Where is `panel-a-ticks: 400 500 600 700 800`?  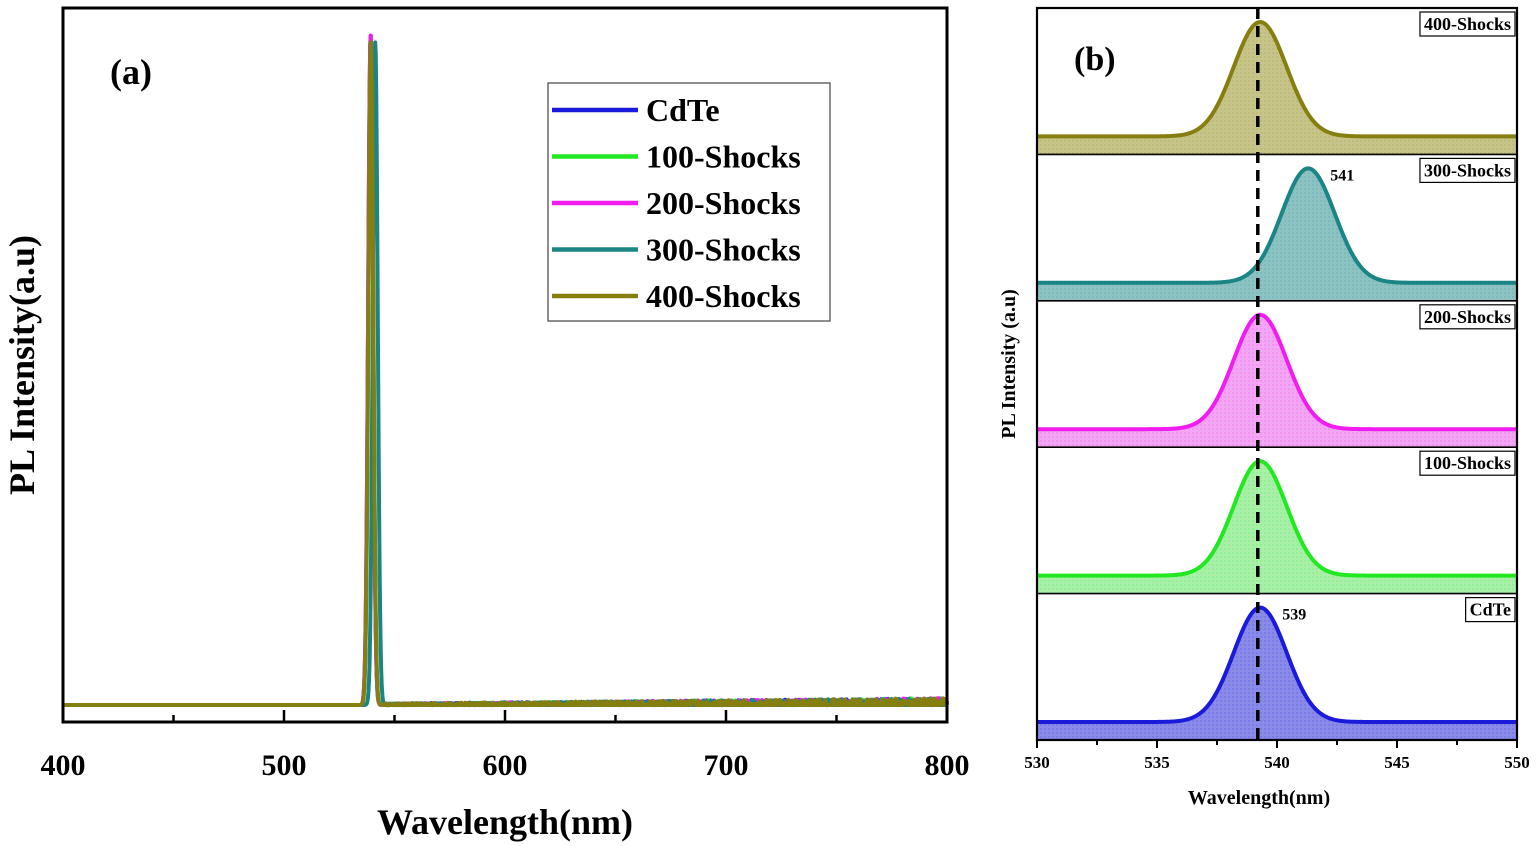
panel-a-ticks: 400 500 600 700 800 is located at coordinates (505, 746).